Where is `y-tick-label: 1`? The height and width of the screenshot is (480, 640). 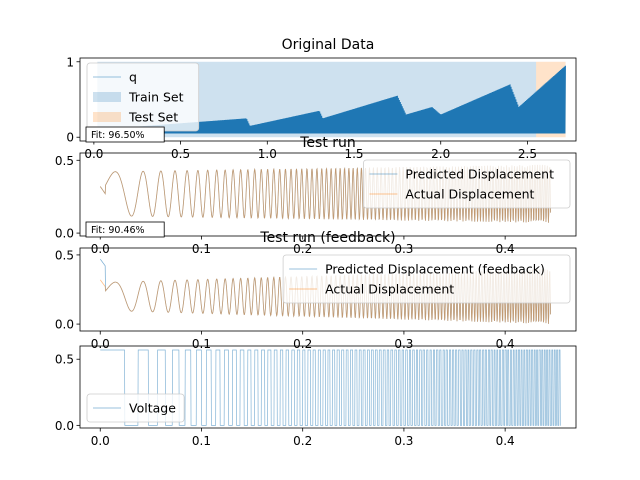
y-tick-label: 1 is located at coordinates (70, 62).